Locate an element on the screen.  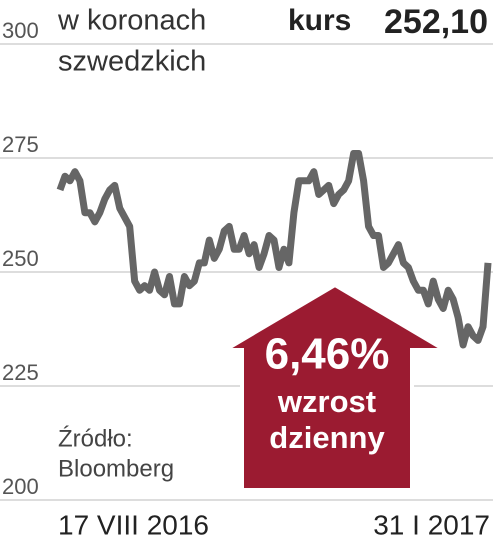
y-tick-label: 200 is located at coordinates (20, 486).